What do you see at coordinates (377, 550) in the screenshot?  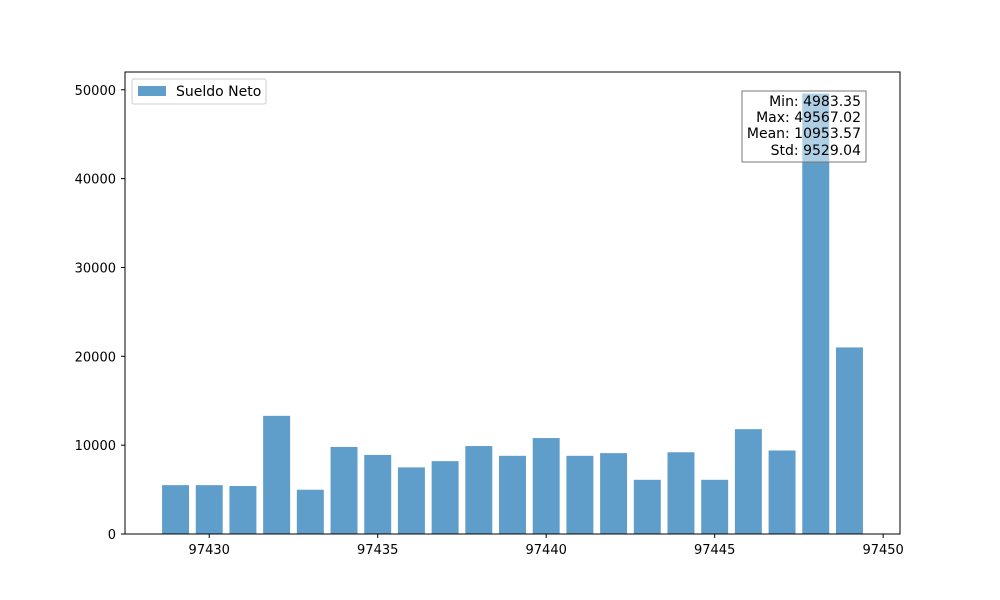 I see `x-tick-label: 97435` at bounding box center [377, 550].